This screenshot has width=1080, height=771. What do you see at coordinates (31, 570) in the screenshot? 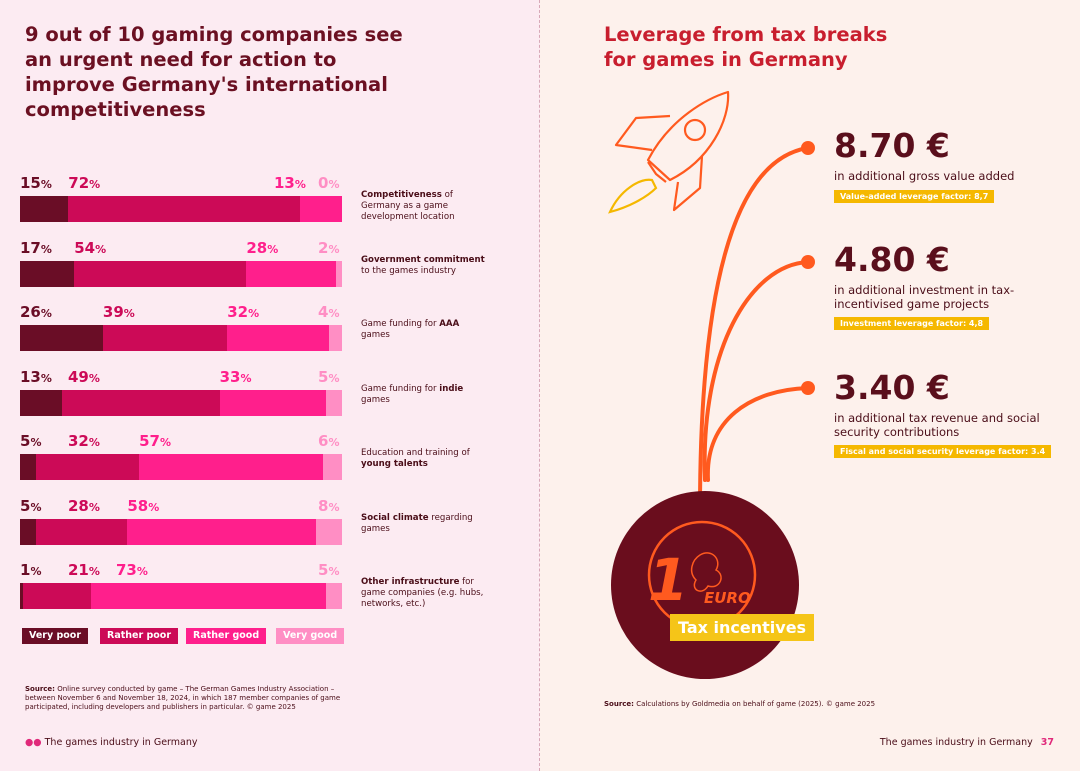
I see `value-label-very-poor: 1%` at bounding box center [31, 570].